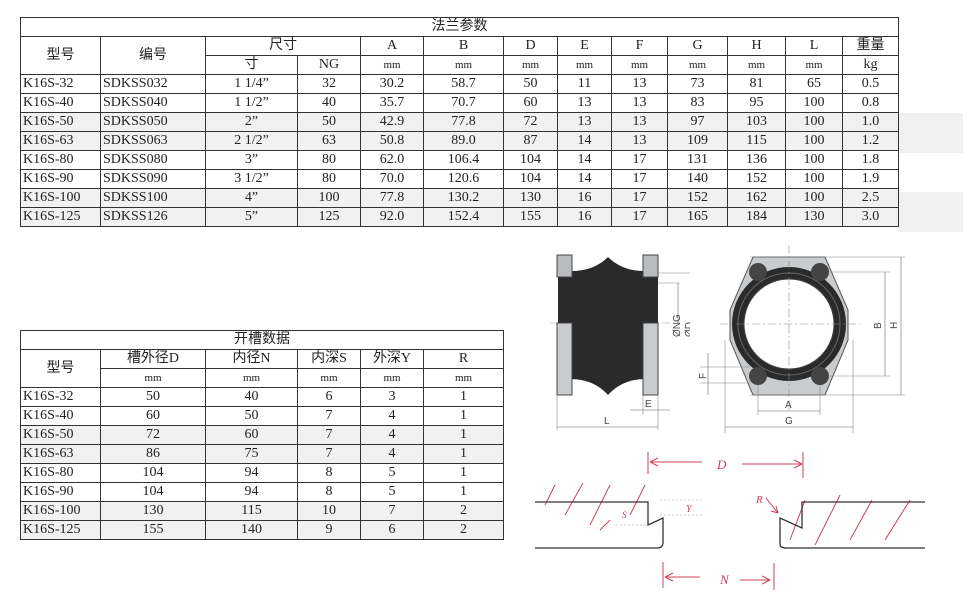  What do you see at coordinates (329, 141) in the screenshot?
I see `table-cell: 63` at bounding box center [329, 141].